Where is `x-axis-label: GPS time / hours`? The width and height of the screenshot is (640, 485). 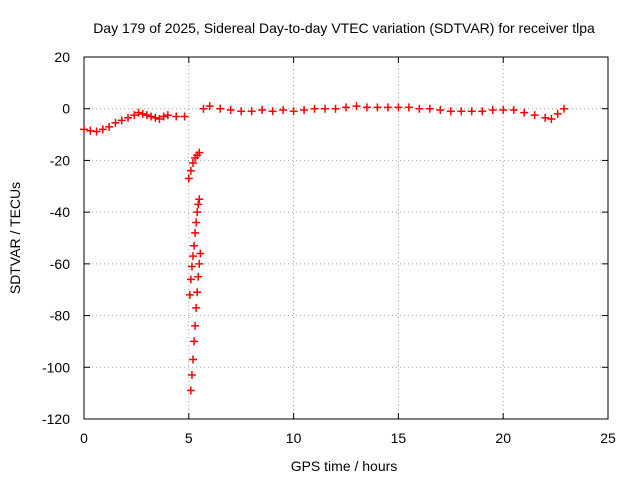 x-axis-label: GPS time / hours is located at coordinates (344, 466).